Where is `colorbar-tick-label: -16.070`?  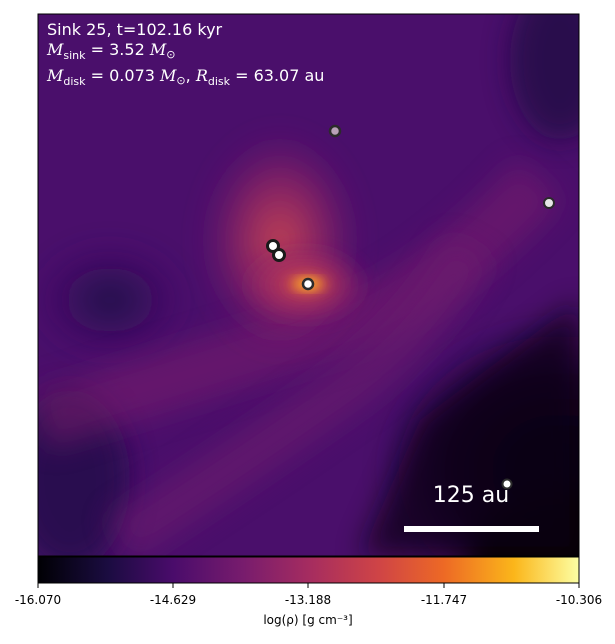 colorbar-tick-label: -16.070 is located at coordinates (38, 600).